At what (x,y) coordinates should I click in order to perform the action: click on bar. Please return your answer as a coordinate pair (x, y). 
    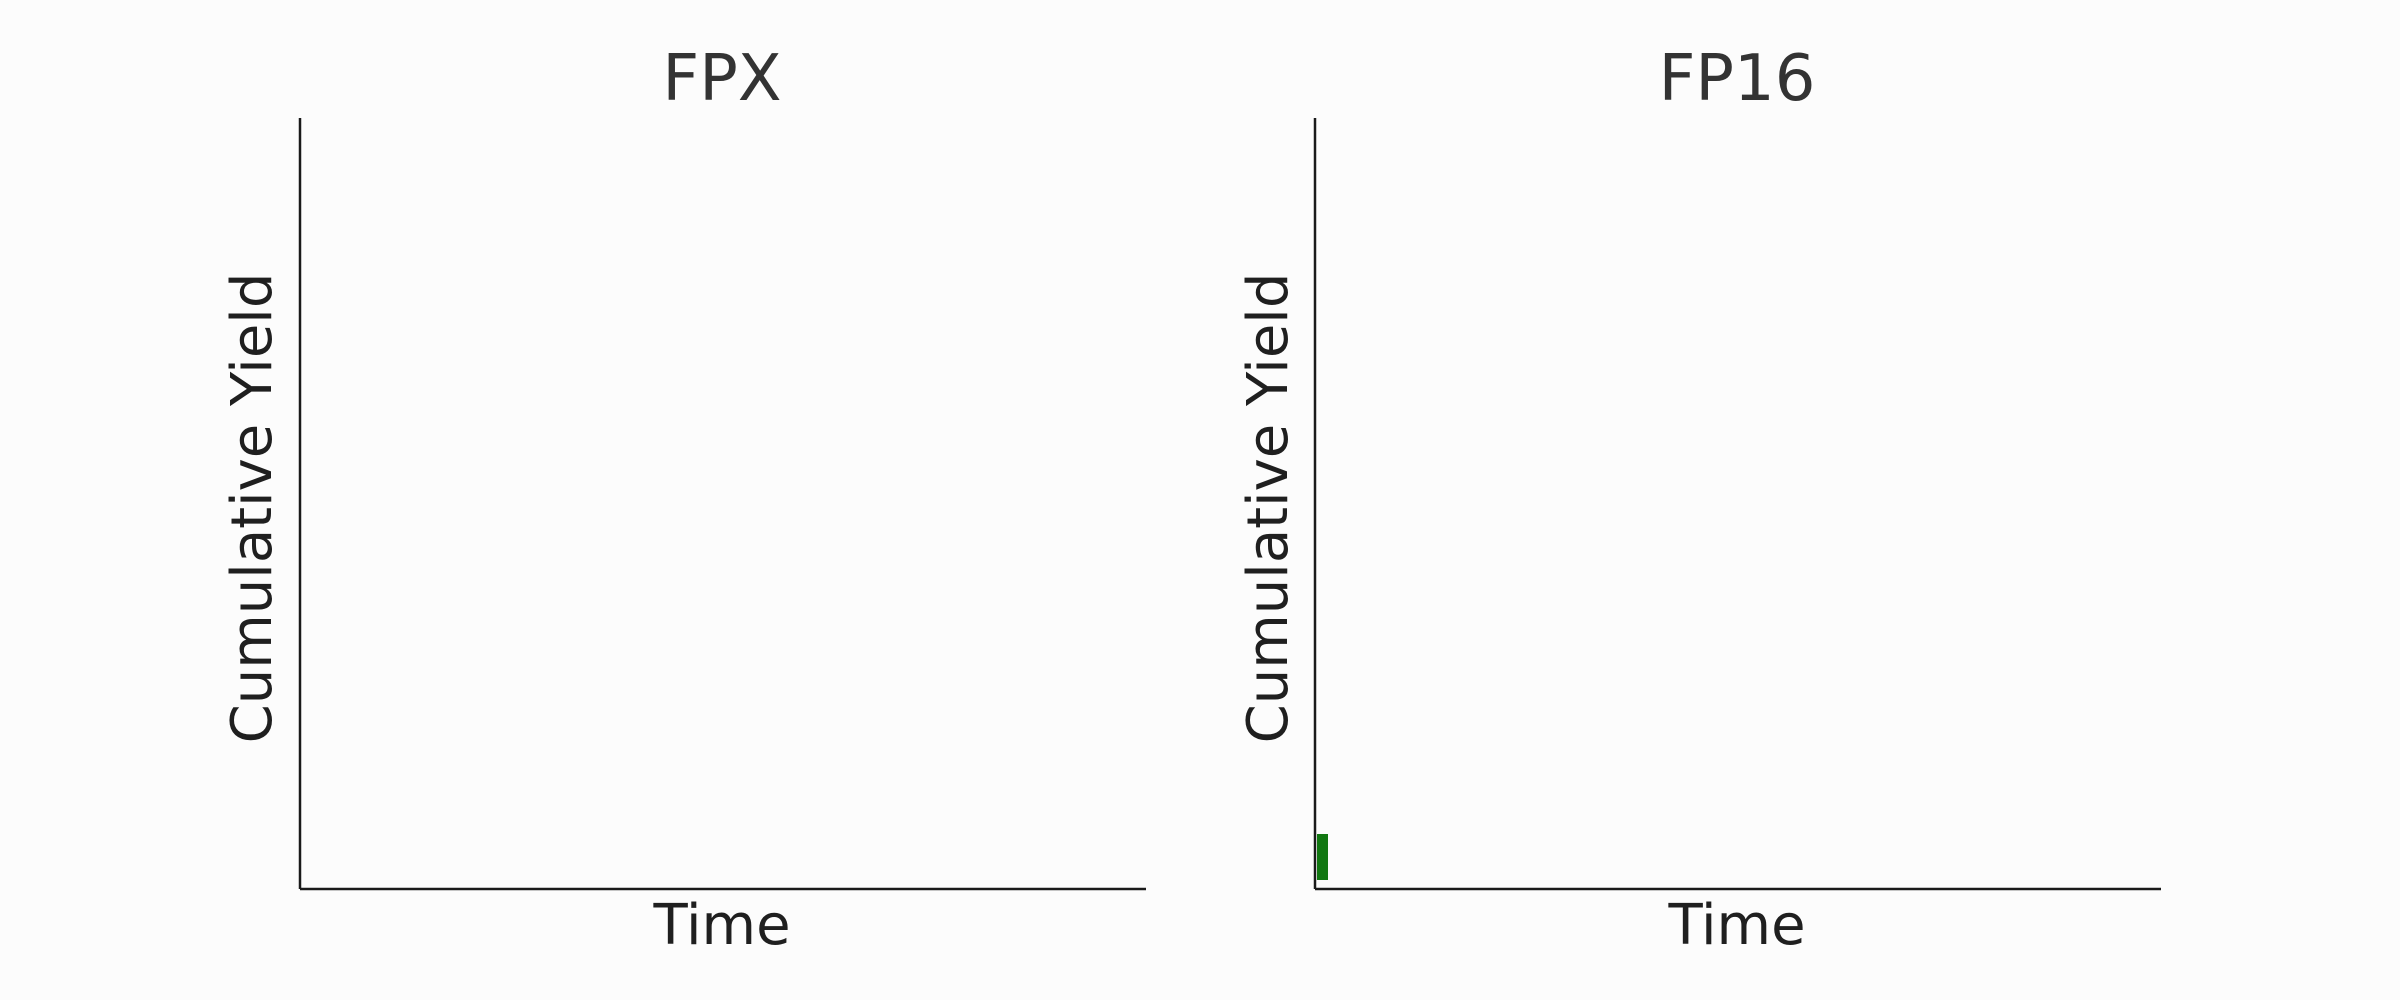
    Looking at the image, I should click on (1322, 857).